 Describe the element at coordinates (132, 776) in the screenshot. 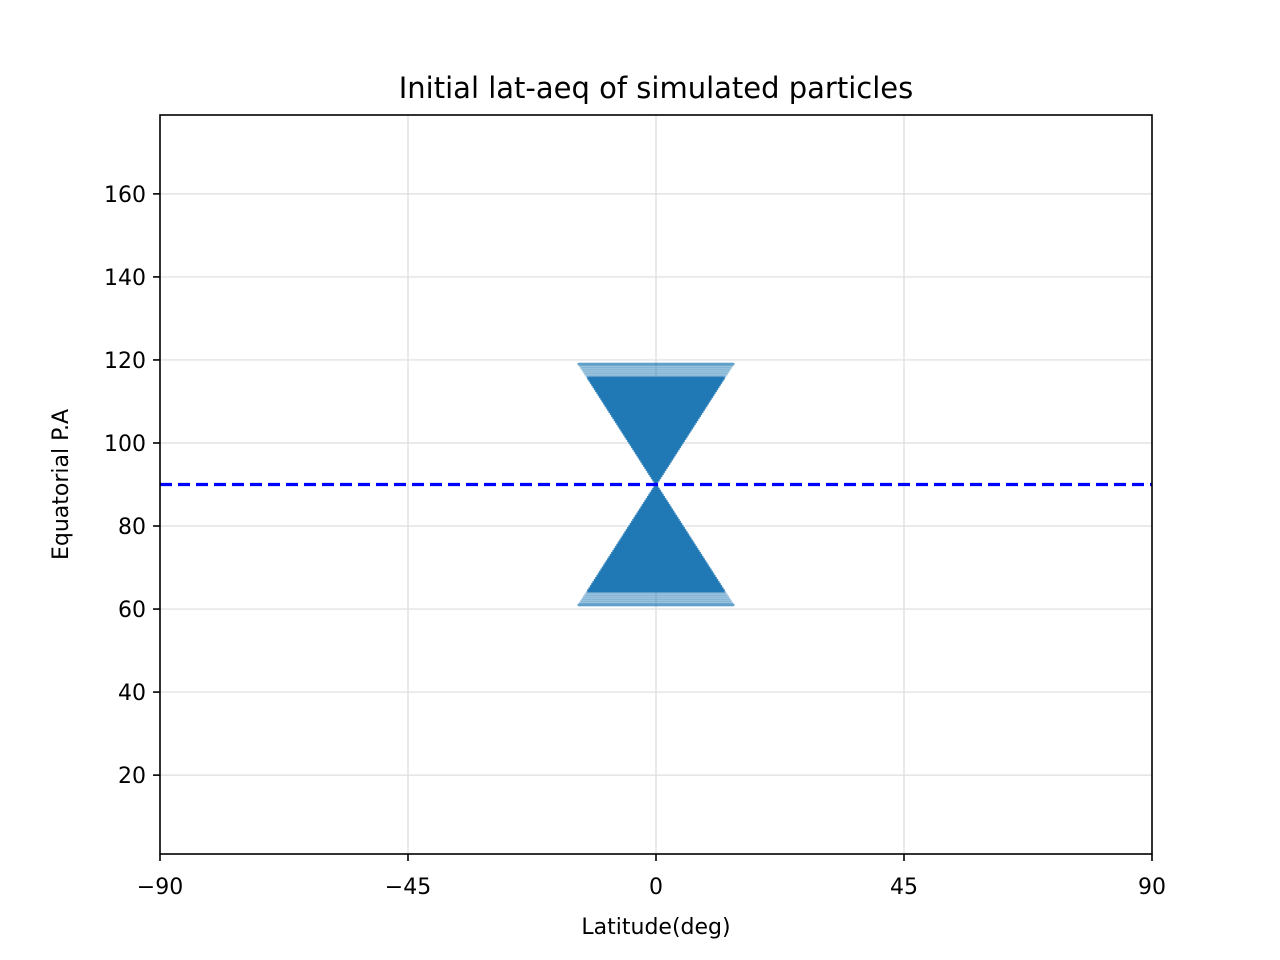

I see `y-tick-label: 20` at that location.